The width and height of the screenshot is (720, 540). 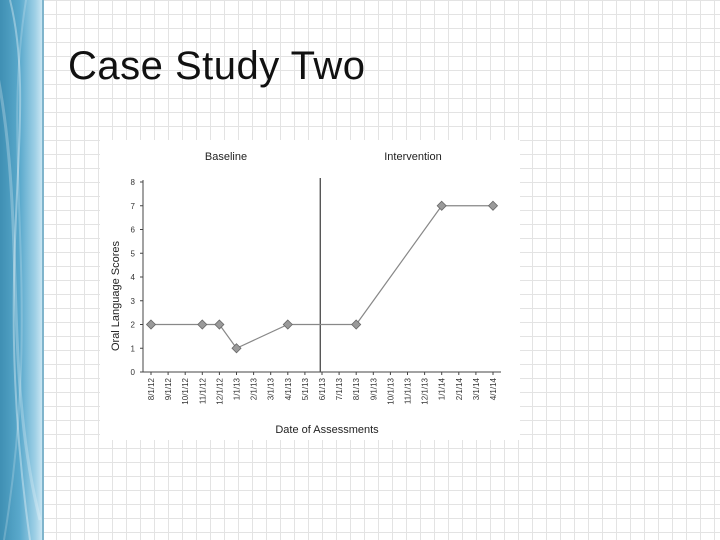 I want to click on x-tick-label: 10/1/12, so click(x=185, y=390).